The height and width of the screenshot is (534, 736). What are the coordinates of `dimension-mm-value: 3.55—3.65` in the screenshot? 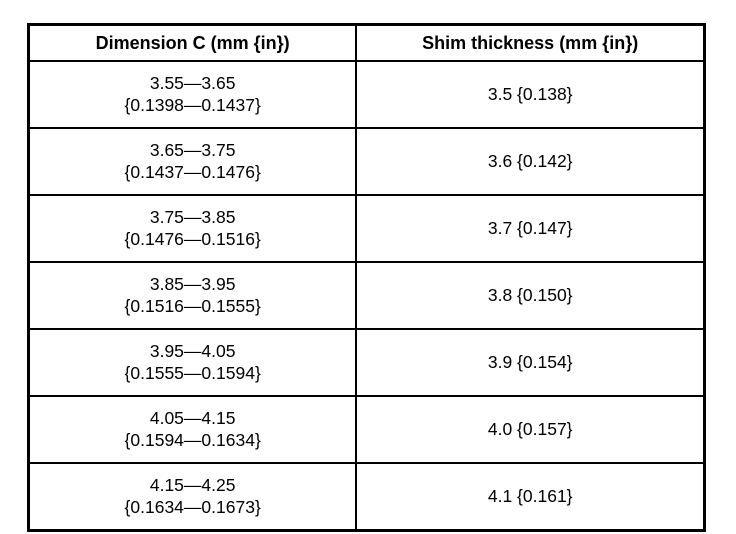 It's located at (192, 82).